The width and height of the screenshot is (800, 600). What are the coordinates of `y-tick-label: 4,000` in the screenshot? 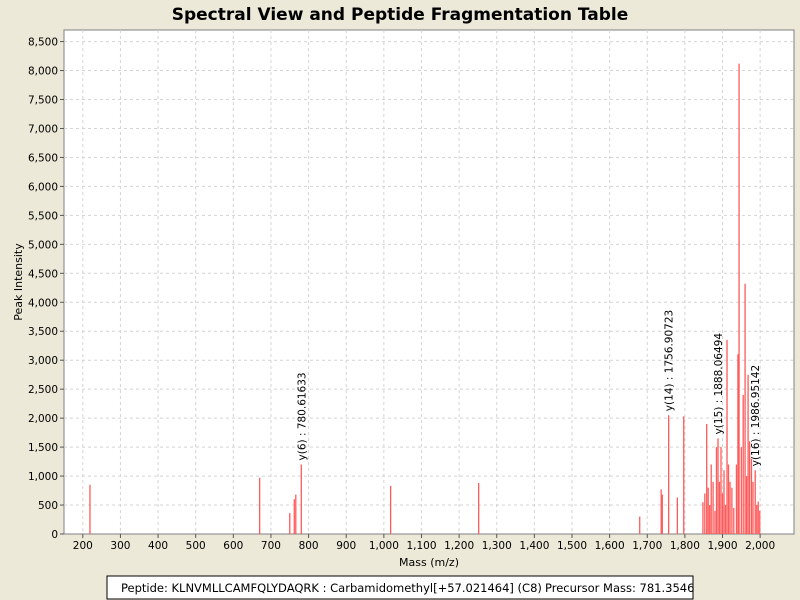 It's located at (43, 303).